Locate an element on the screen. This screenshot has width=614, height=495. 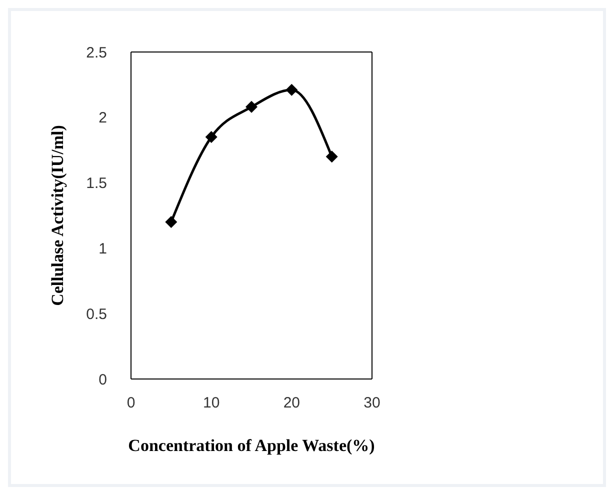
y-tick-label: 2.5 is located at coordinates (96, 53).